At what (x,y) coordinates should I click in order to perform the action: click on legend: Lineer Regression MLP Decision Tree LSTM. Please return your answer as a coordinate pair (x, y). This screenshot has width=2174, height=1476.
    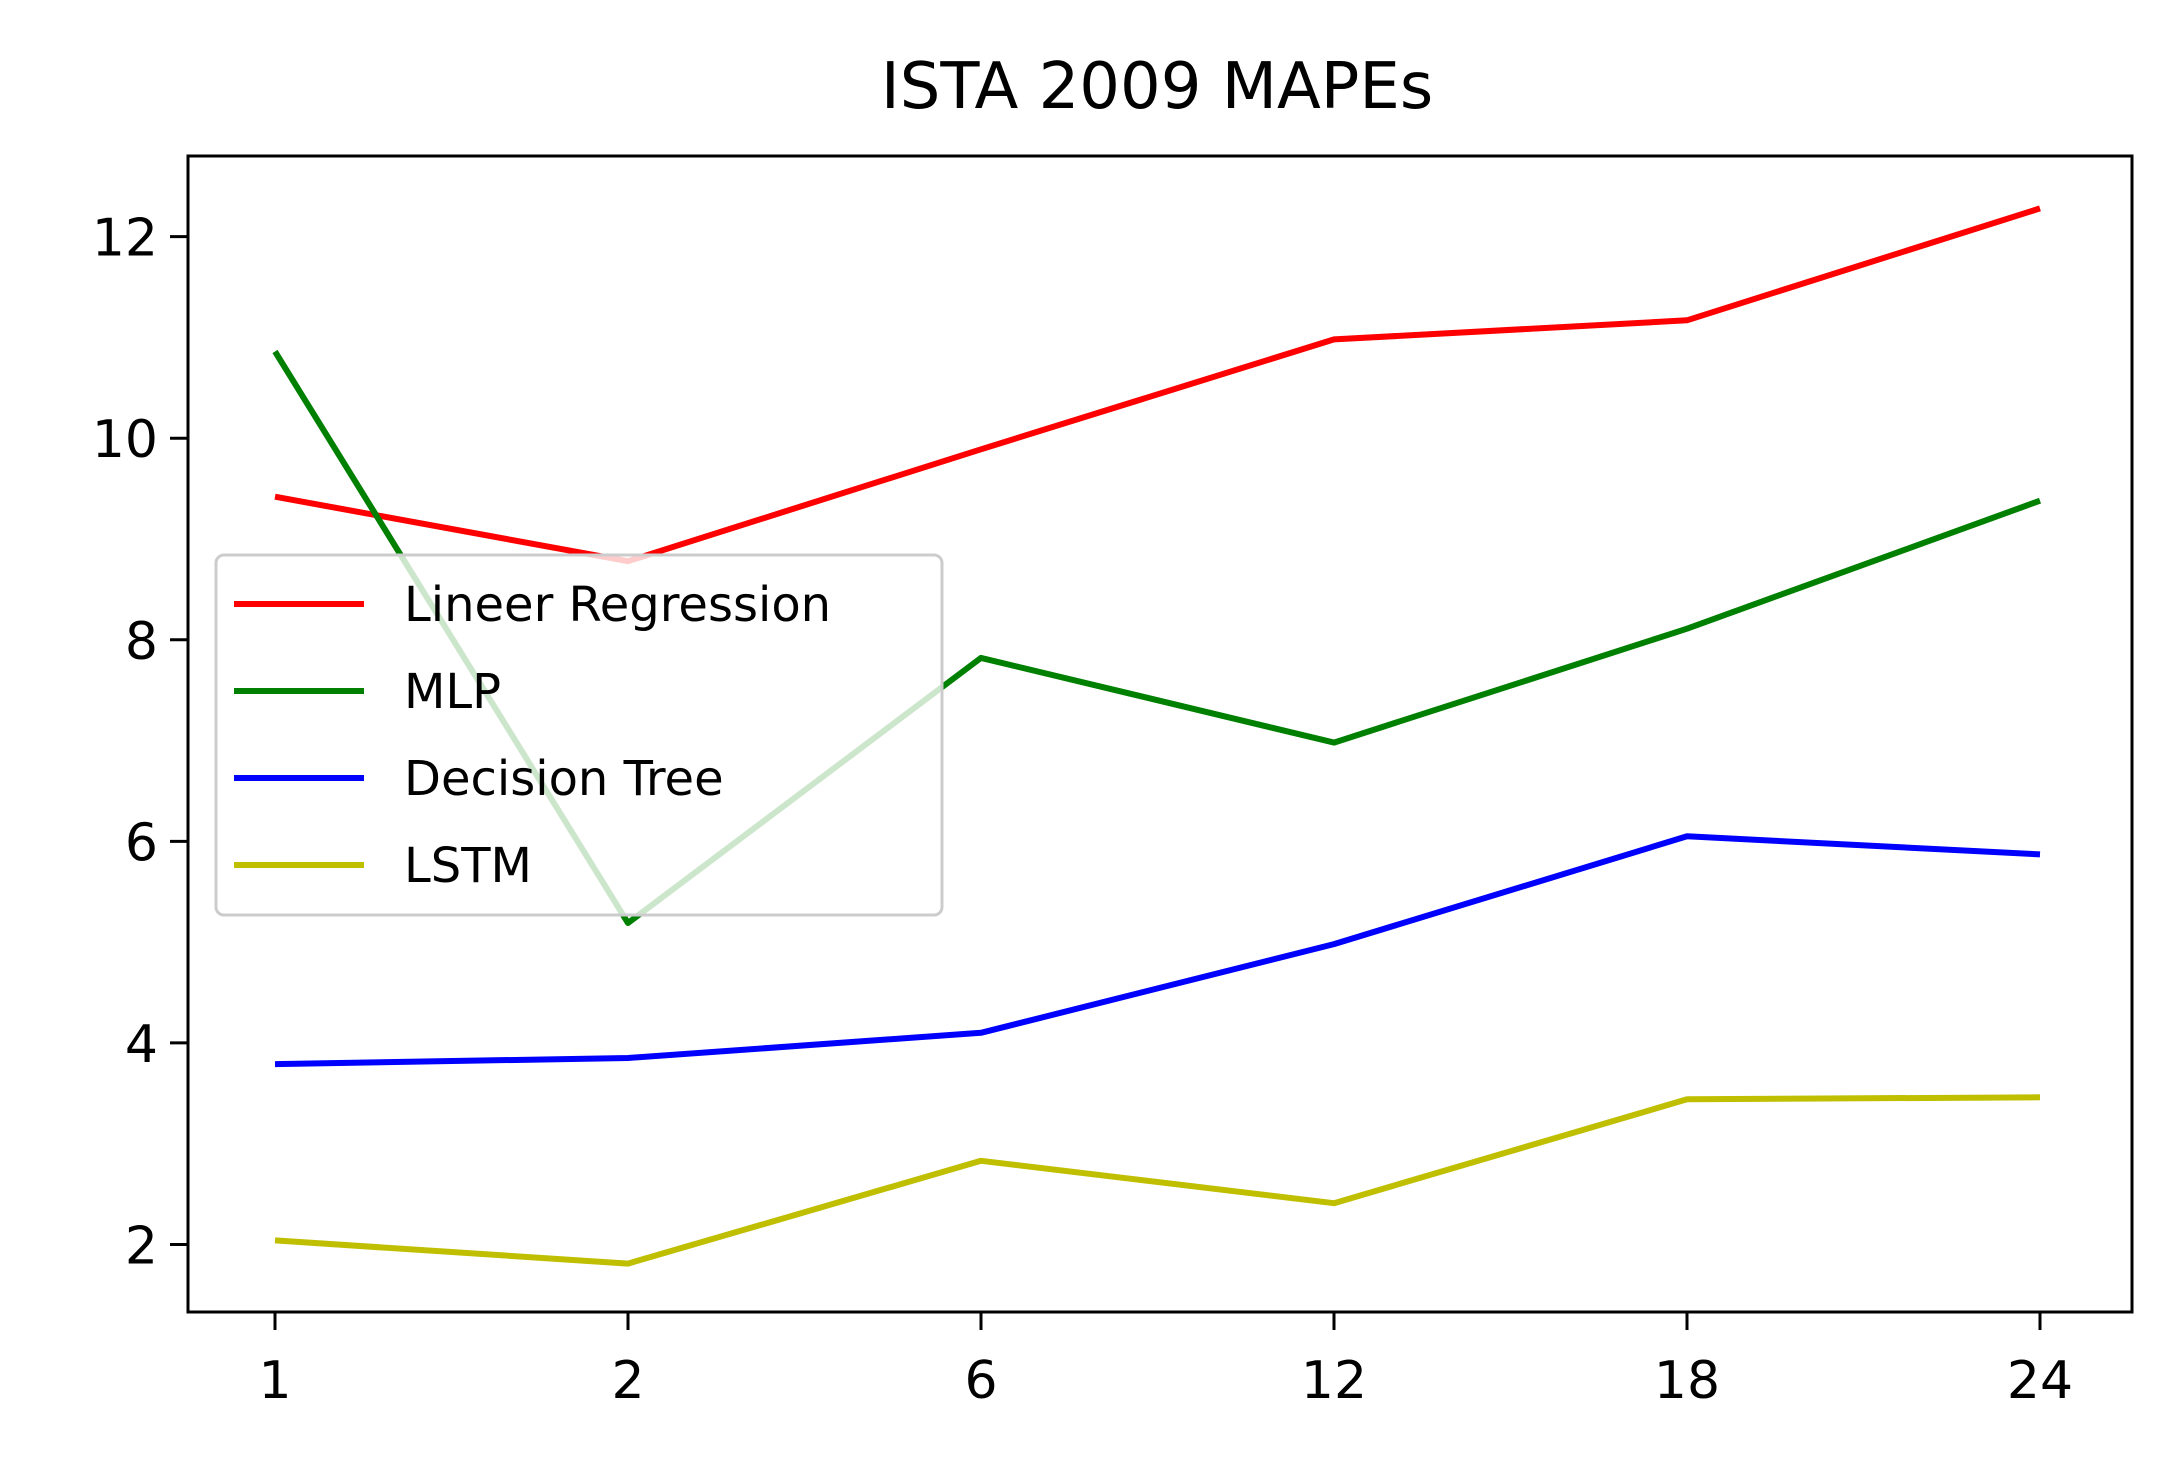
    Looking at the image, I should click on (579, 735).